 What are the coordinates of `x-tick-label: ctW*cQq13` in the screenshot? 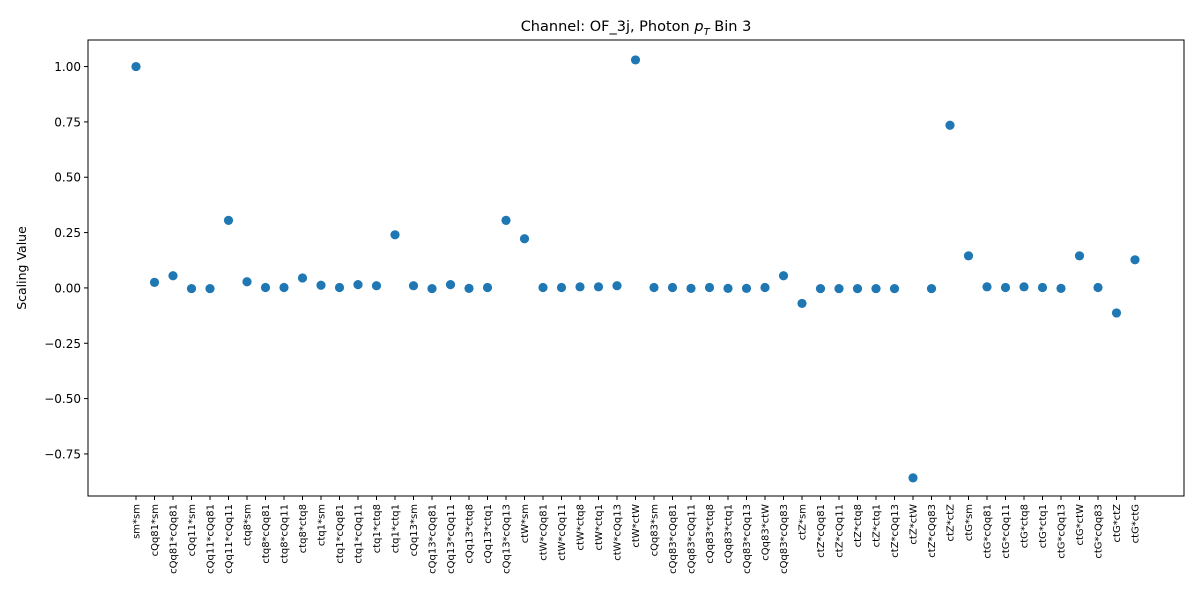 It's located at (618, 532).